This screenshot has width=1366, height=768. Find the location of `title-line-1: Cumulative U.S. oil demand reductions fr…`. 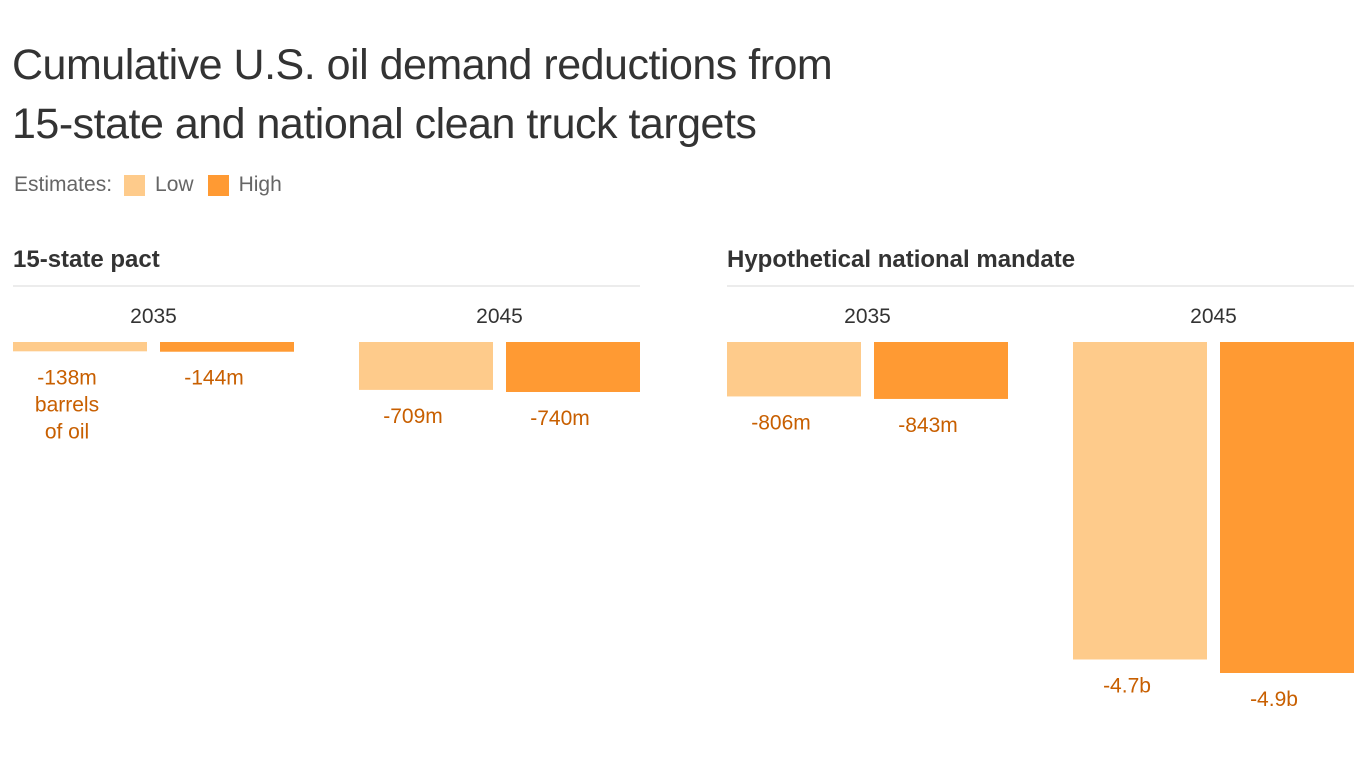

title-line-1: Cumulative U.S. oil demand reductions fr… is located at coordinates (422, 65).